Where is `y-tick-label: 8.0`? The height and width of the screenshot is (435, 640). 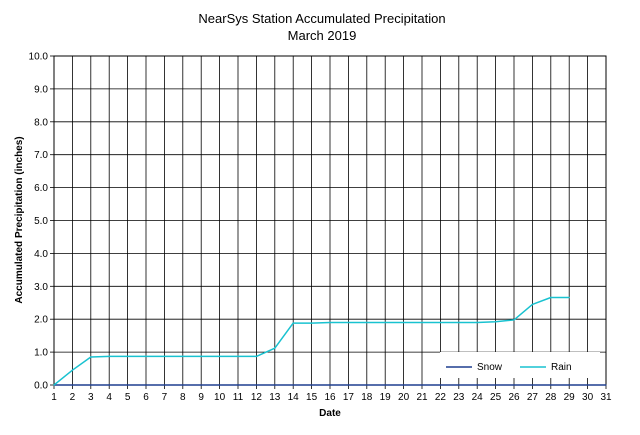 y-tick-label: 8.0 is located at coordinates (41, 122).